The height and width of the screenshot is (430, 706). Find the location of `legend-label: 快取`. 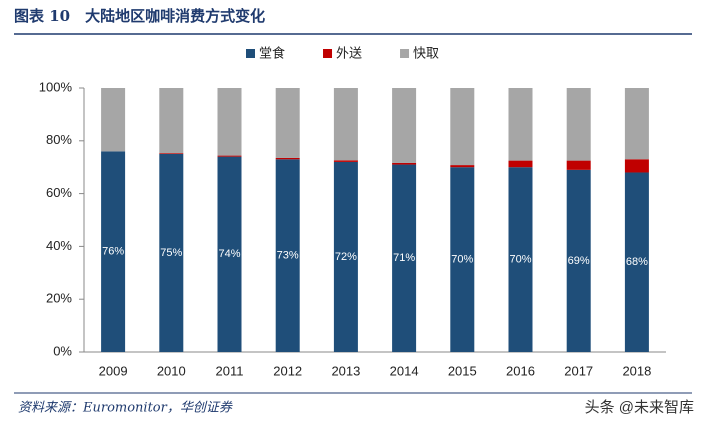

legend-label: 快取 is located at coordinates (426, 52).